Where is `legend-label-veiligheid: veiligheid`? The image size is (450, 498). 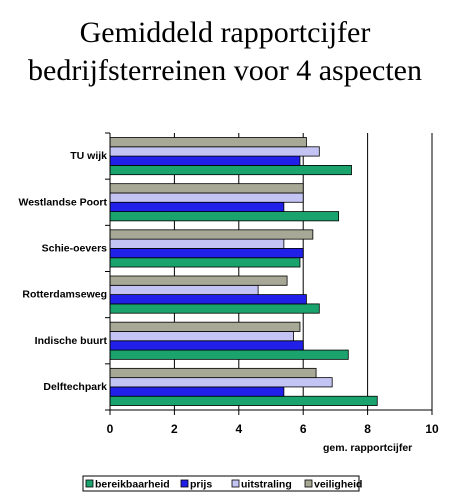 legend-label-veiligheid: veiligheid is located at coordinates (338, 485).